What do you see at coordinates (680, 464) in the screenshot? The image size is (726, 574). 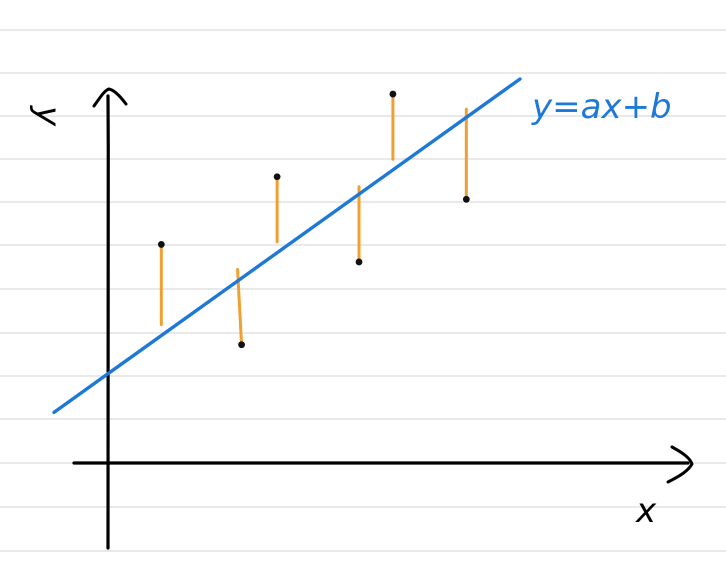 I see `x-axis-arrowhead` at bounding box center [680, 464].